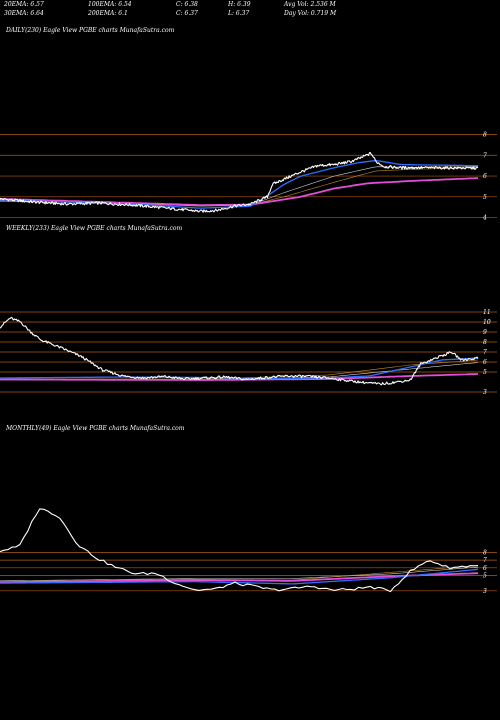 The height and width of the screenshot is (720, 500). I want to click on day-vol-value: Day Vol: 0.719 M, so click(310, 13).